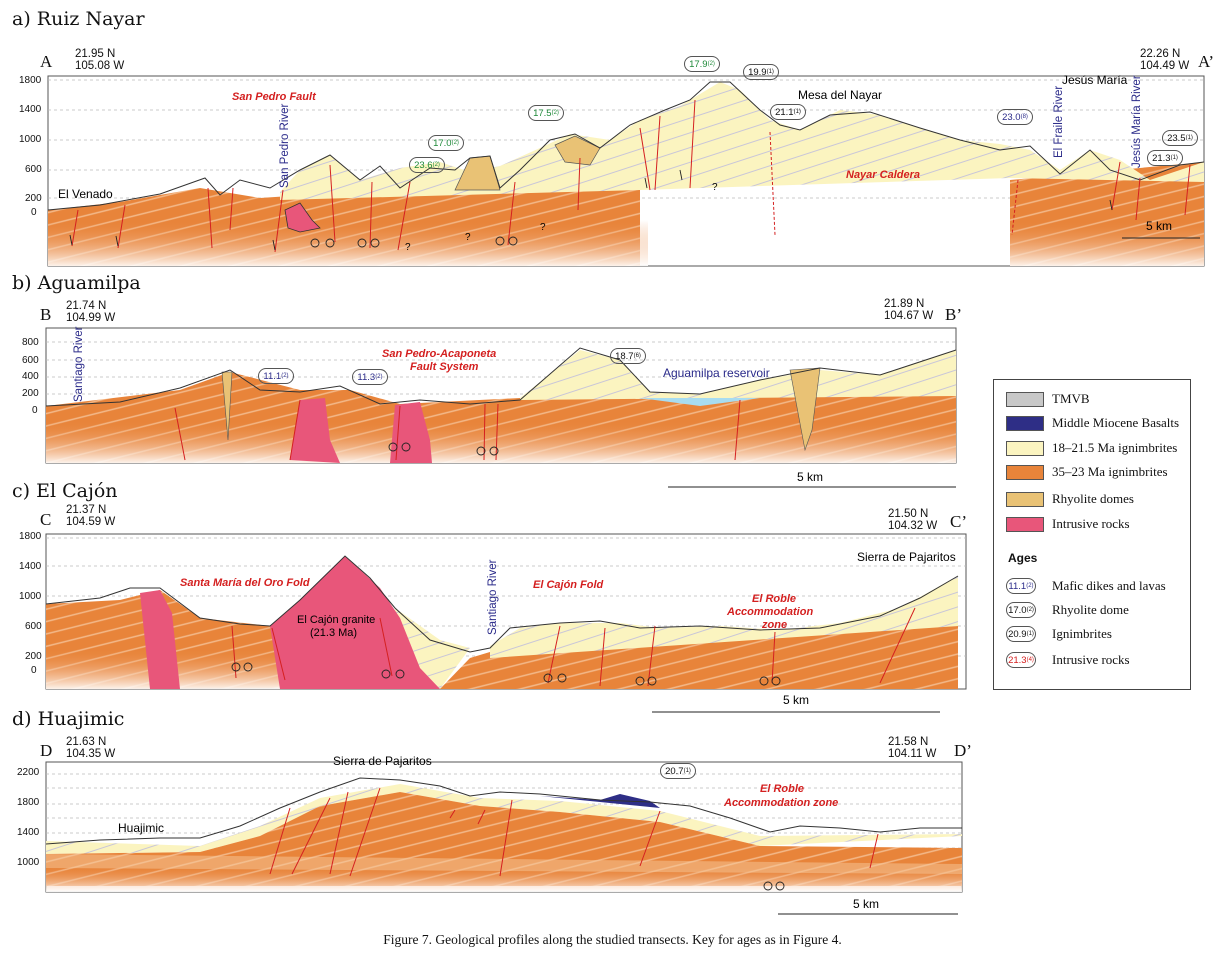  What do you see at coordinates (46, 519) in the screenshot?
I see `section-c-left-letter: C` at bounding box center [46, 519].